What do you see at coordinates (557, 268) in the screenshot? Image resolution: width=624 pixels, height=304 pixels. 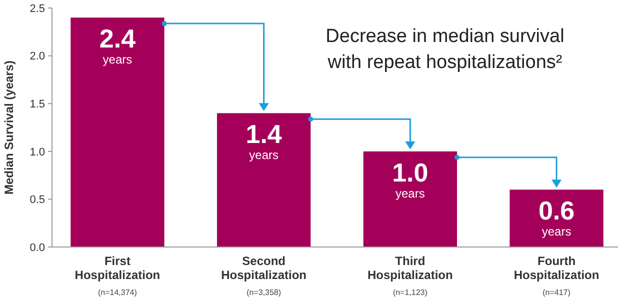 I see `x-tick-label: Fourth Hospitalization` at bounding box center [557, 268].